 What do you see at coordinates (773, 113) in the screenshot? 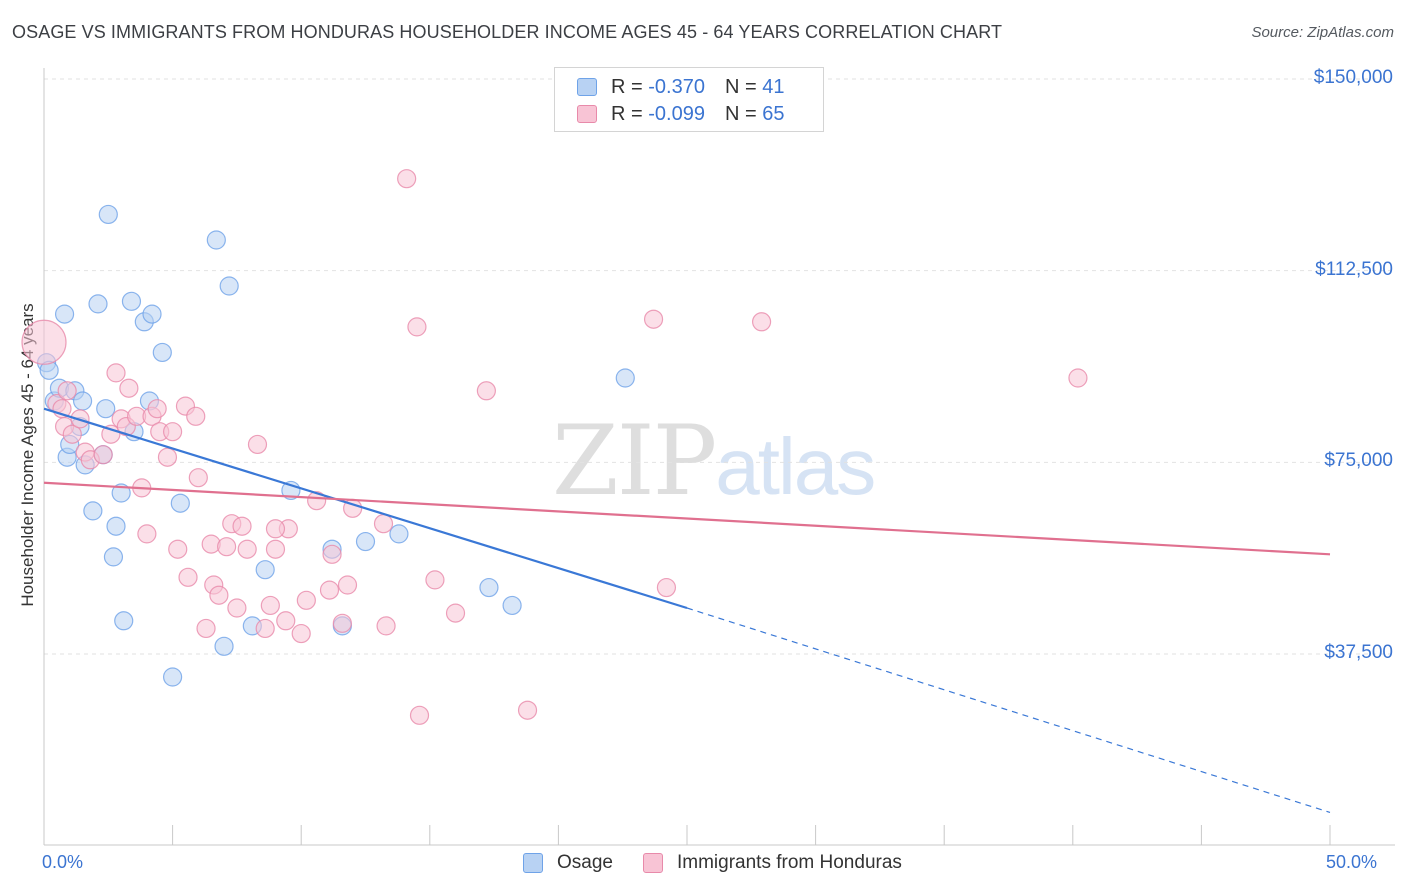
I see `legend-n-value: 65` at bounding box center [773, 113].